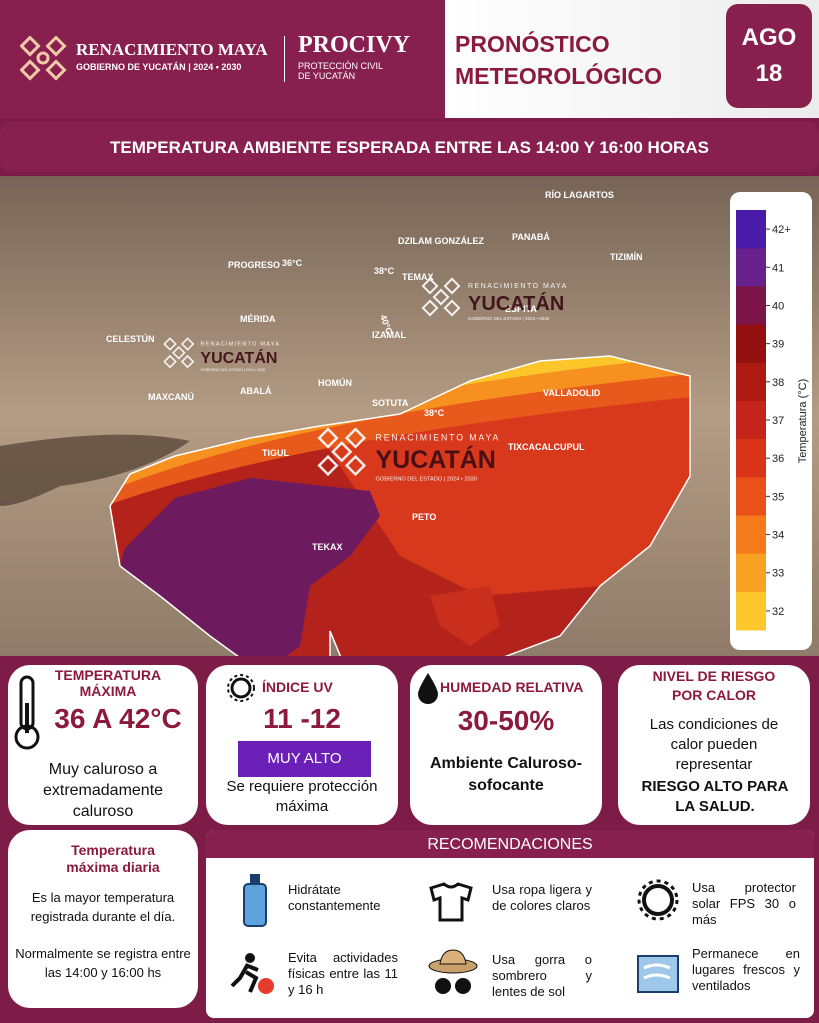 This screenshot has height=1023, width=819. Describe the element at coordinates (292, 263) in the screenshot. I see `contour-label: 36°C` at that location.